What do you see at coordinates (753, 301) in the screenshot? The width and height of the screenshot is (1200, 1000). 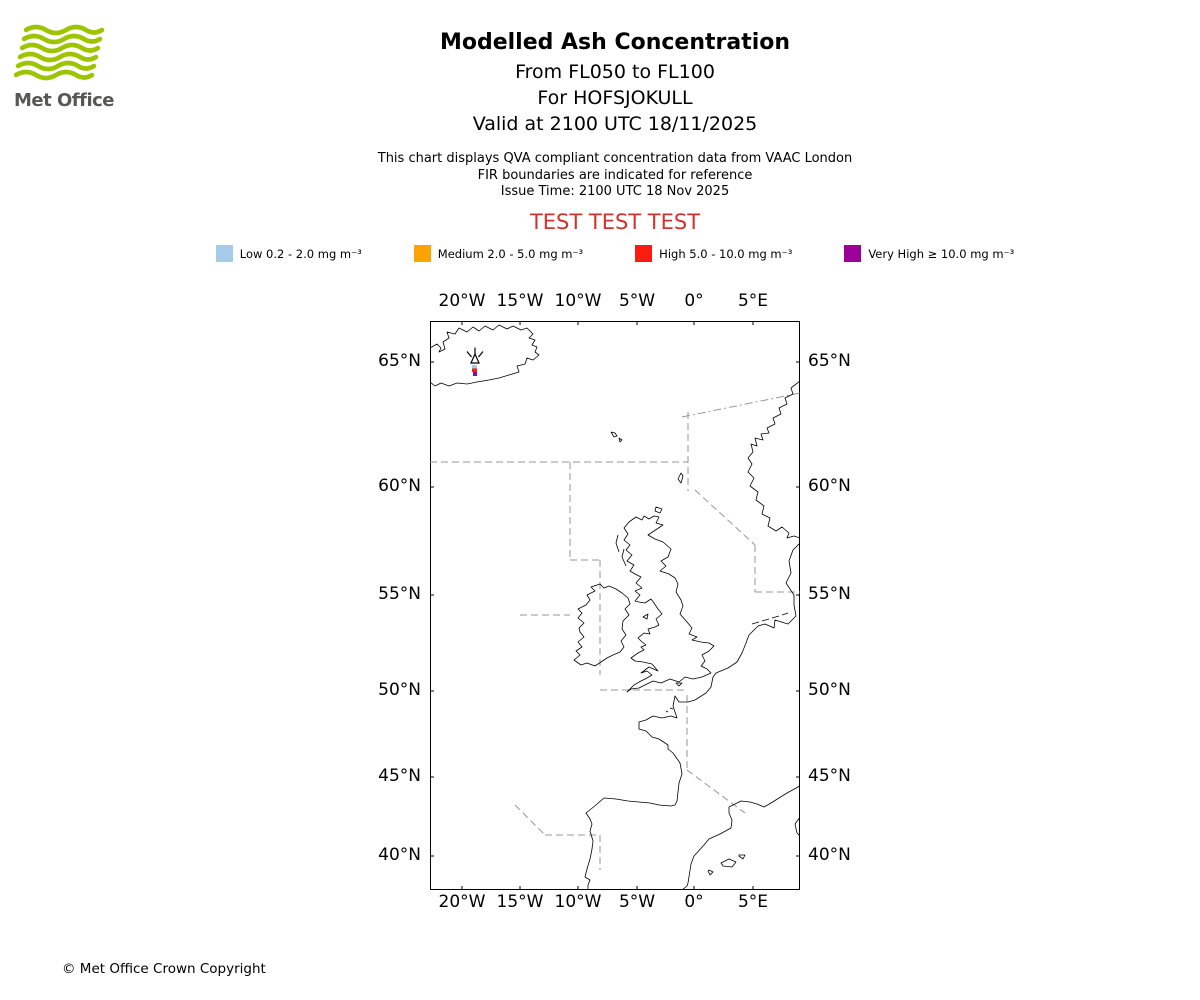 I see `lon-tick-top-5e: 5°E` at bounding box center [753, 301].